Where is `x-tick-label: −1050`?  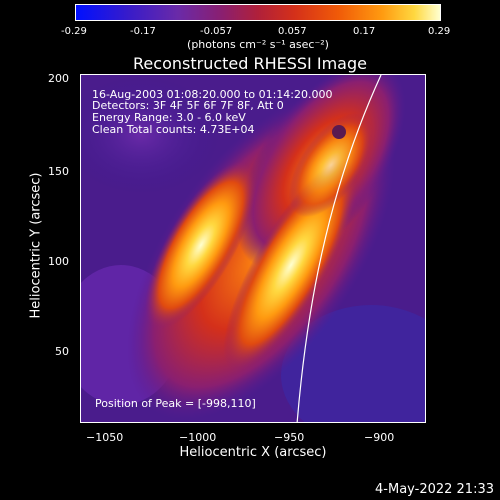 x-tick-label: −1050 is located at coordinates (105, 437).